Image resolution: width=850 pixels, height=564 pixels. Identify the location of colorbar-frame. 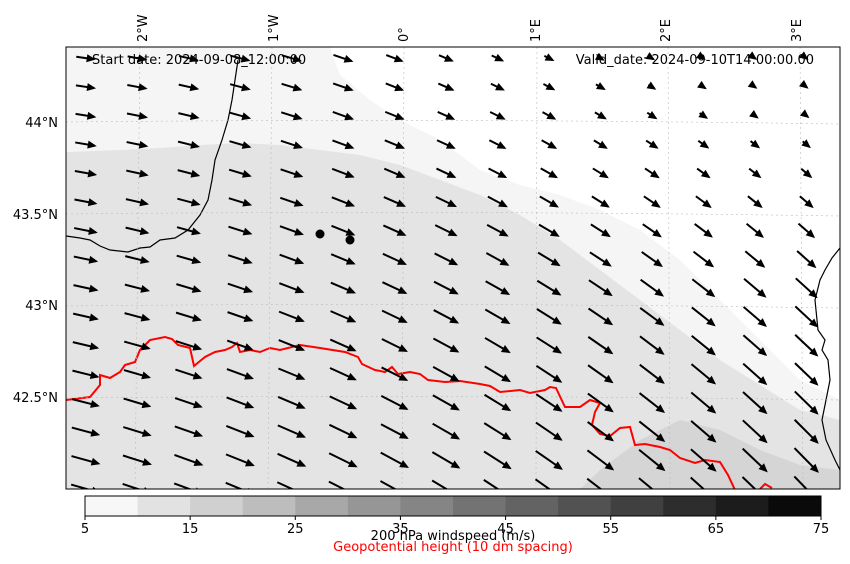
(453, 506).